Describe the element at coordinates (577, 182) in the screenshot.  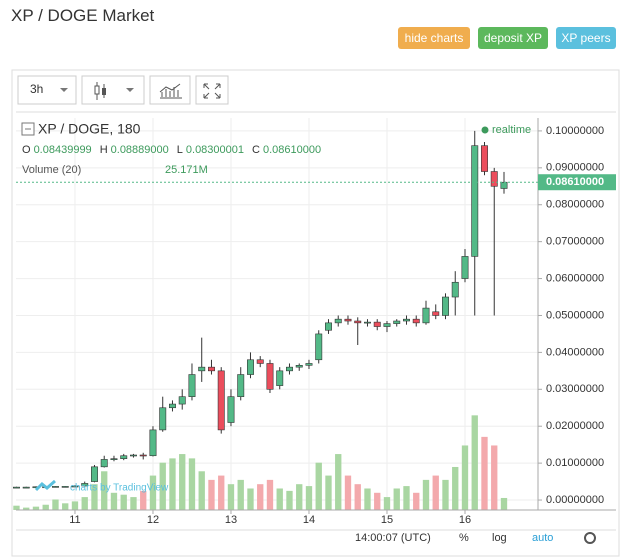
I see `last-price-badge` at that location.